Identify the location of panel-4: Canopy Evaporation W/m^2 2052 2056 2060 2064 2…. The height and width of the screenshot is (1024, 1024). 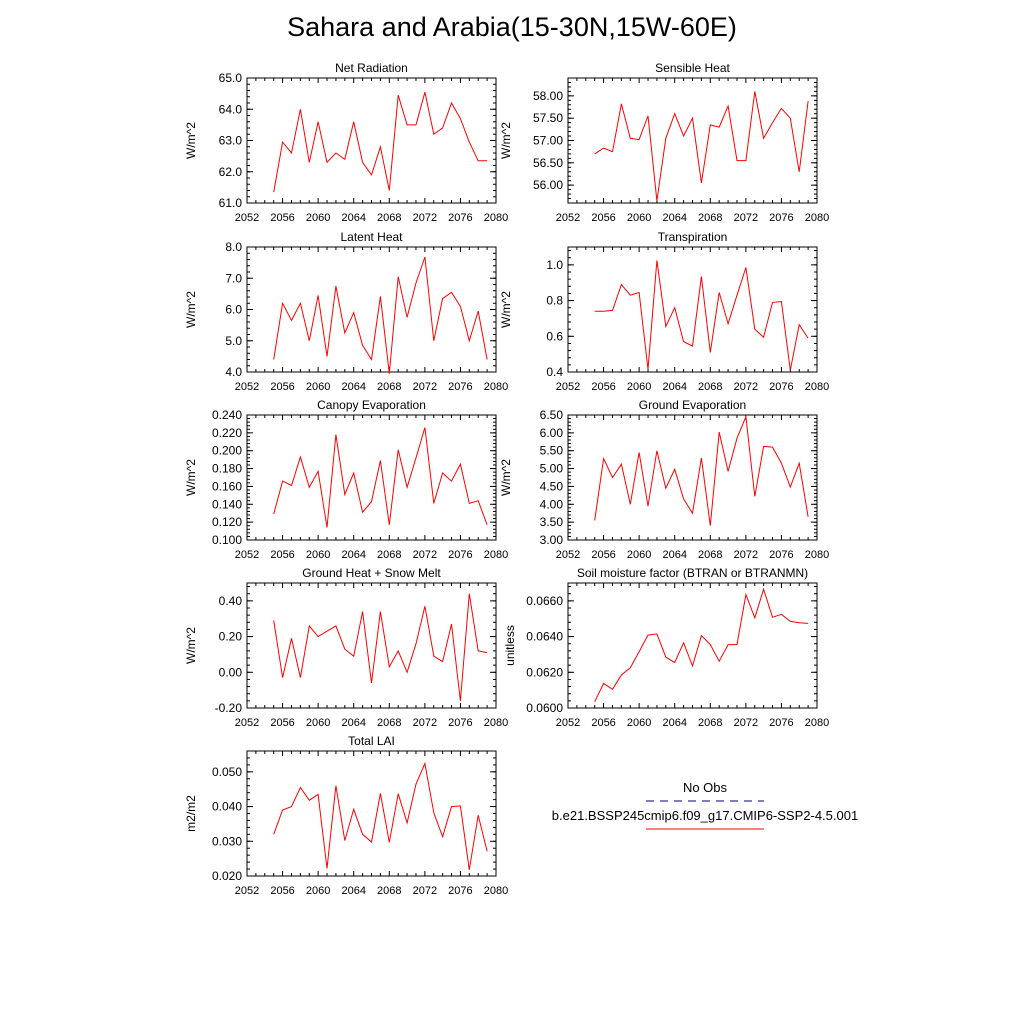
(346, 479).